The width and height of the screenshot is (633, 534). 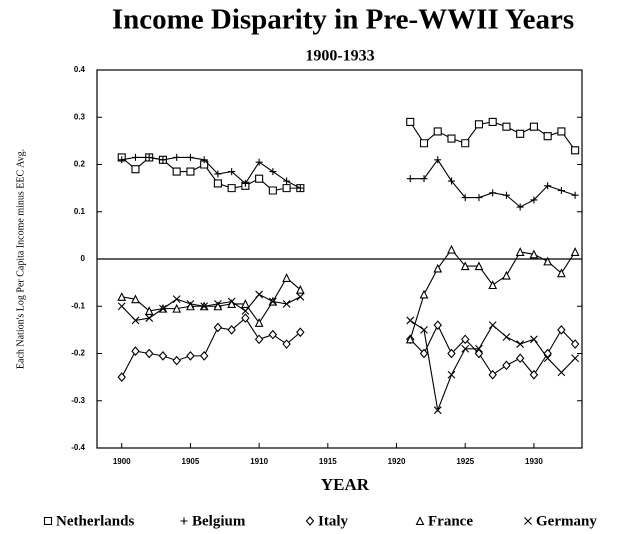 I want to click on x-tick-label: 1915, so click(x=328, y=461).